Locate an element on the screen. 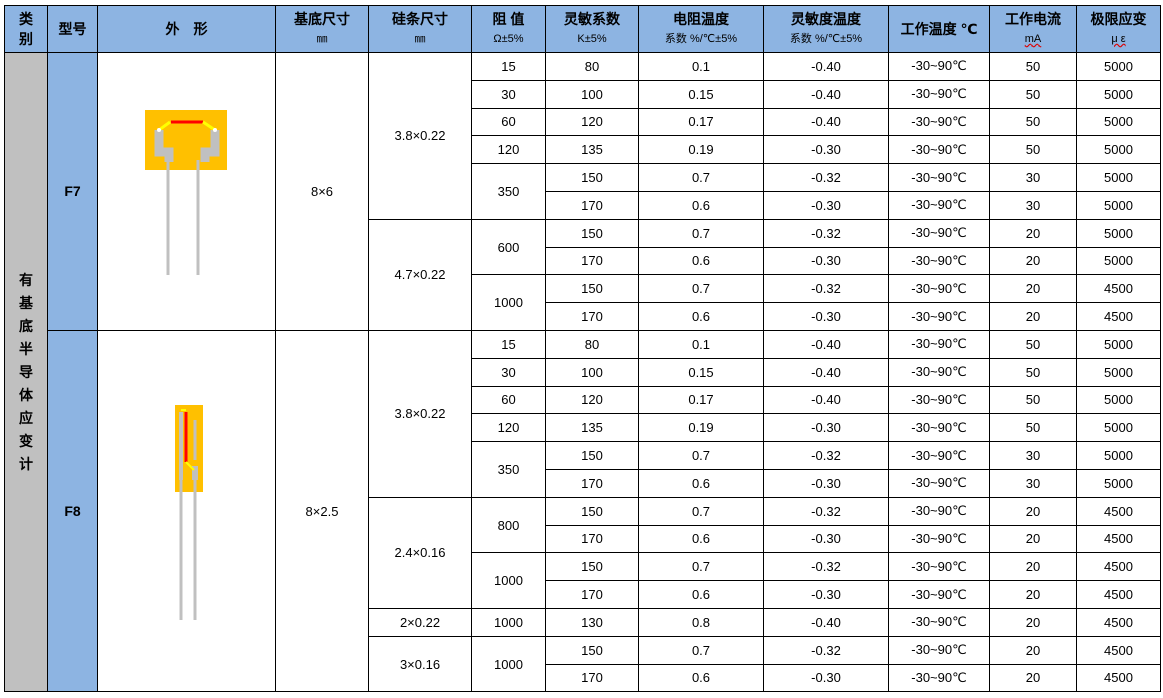 This screenshot has width=1163, height=698. rtc-cell: 0.1 is located at coordinates (701, 344).